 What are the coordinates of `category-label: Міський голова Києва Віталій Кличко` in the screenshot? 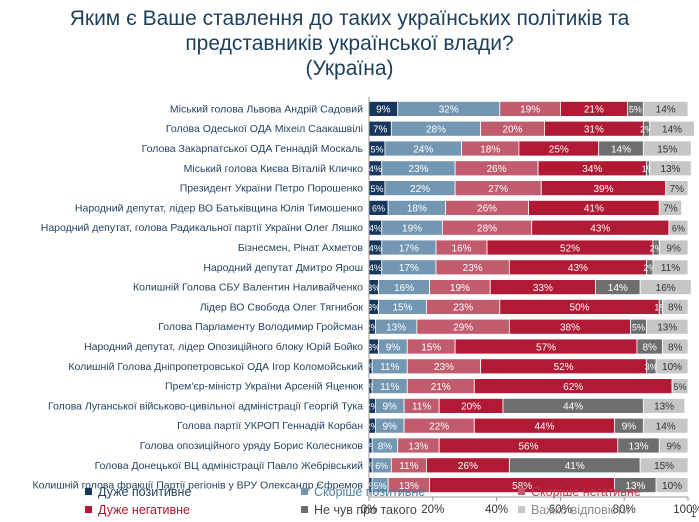 It's located at (274, 169).